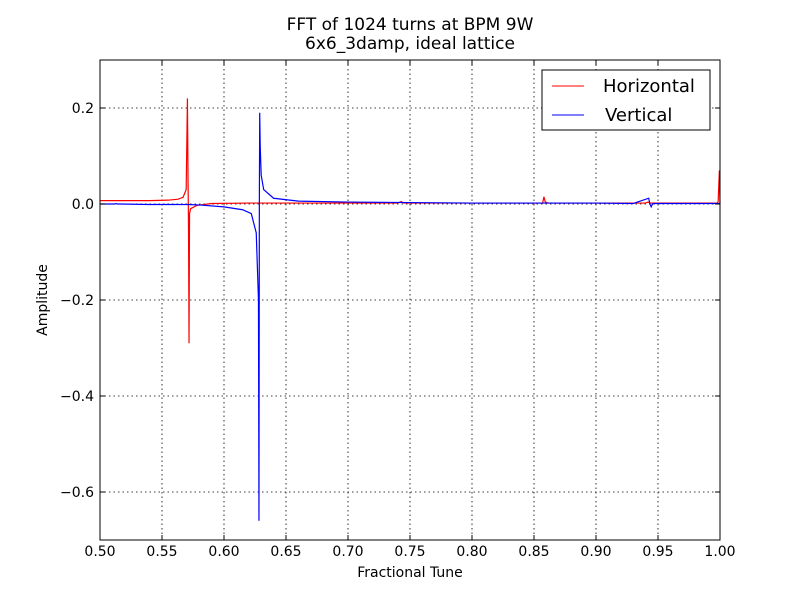 This screenshot has width=800, height=600. Describe the element at coordinates (410, 44) in the screenshot. I see `chart-subtitle: 6x6_3damp, ideal lattice` at that location.